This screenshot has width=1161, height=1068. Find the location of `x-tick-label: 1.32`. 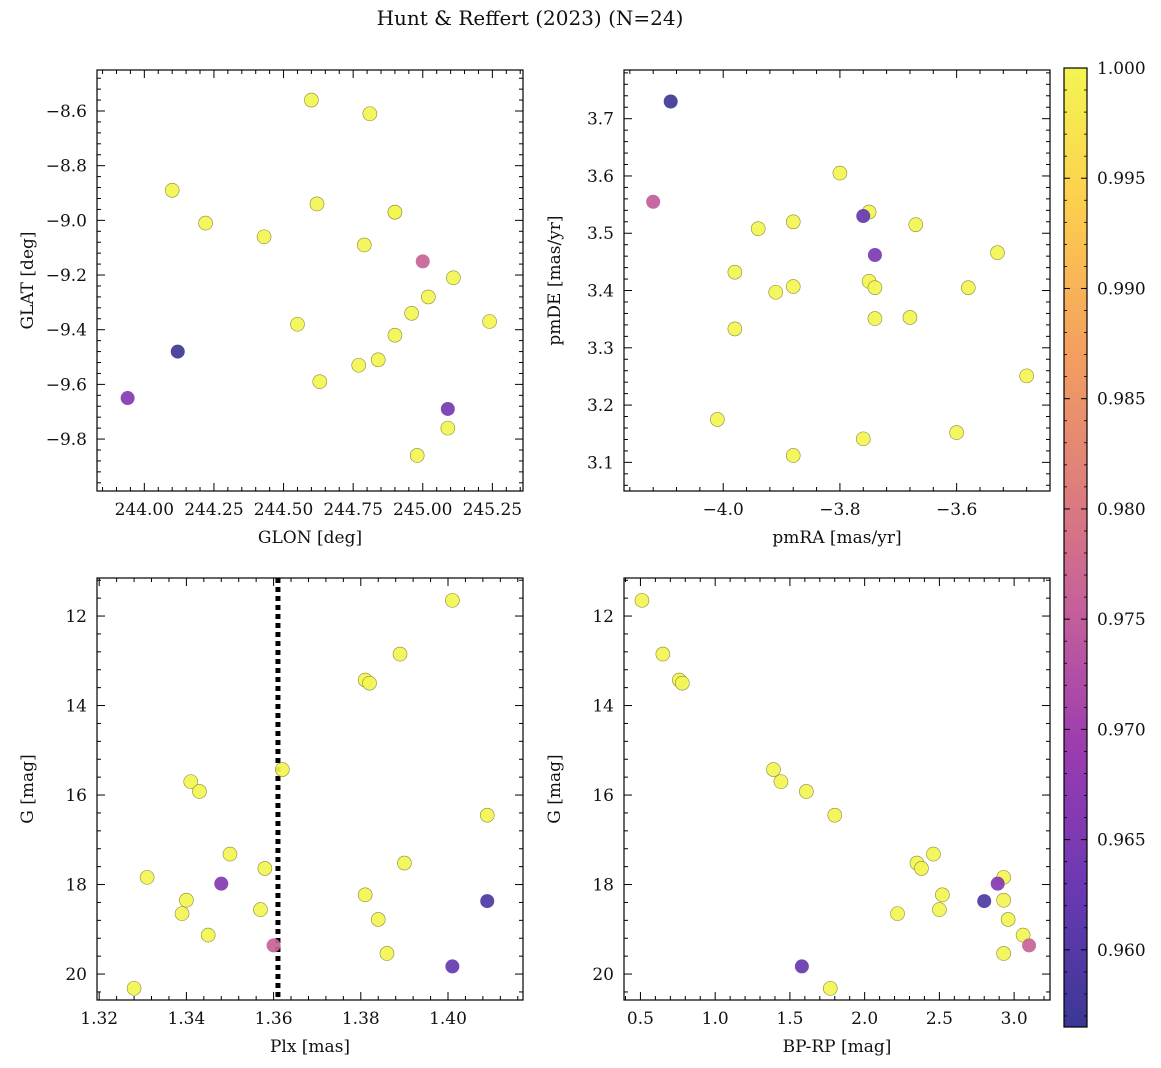

x-tick-label: 1.32 is located at coordinates (99, 1019).